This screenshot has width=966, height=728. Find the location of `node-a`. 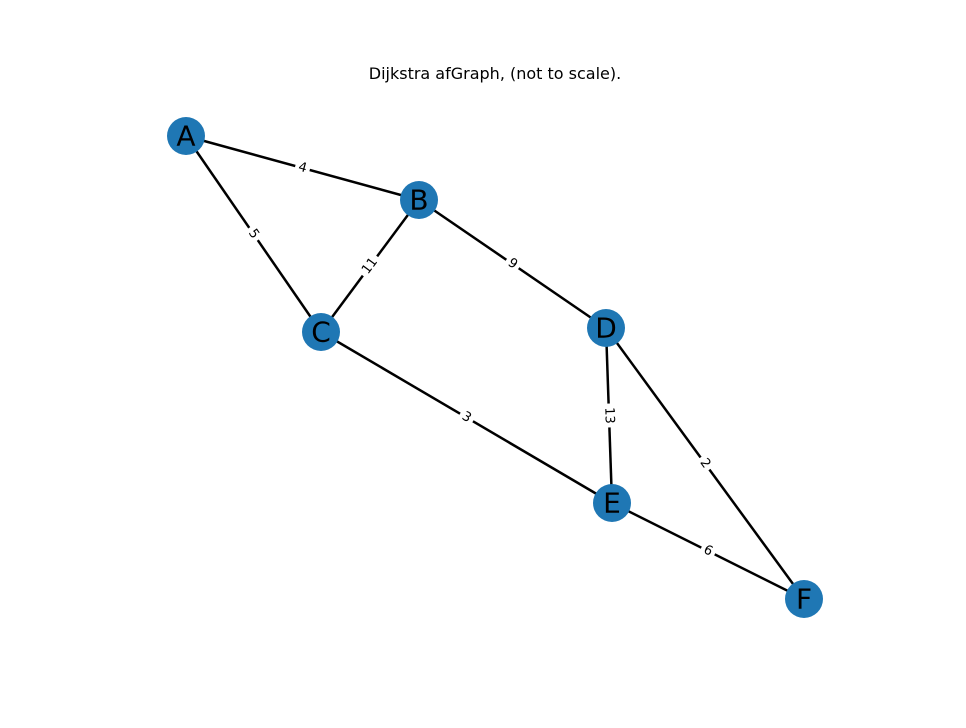

node-a is located at coordinates (186, 136).